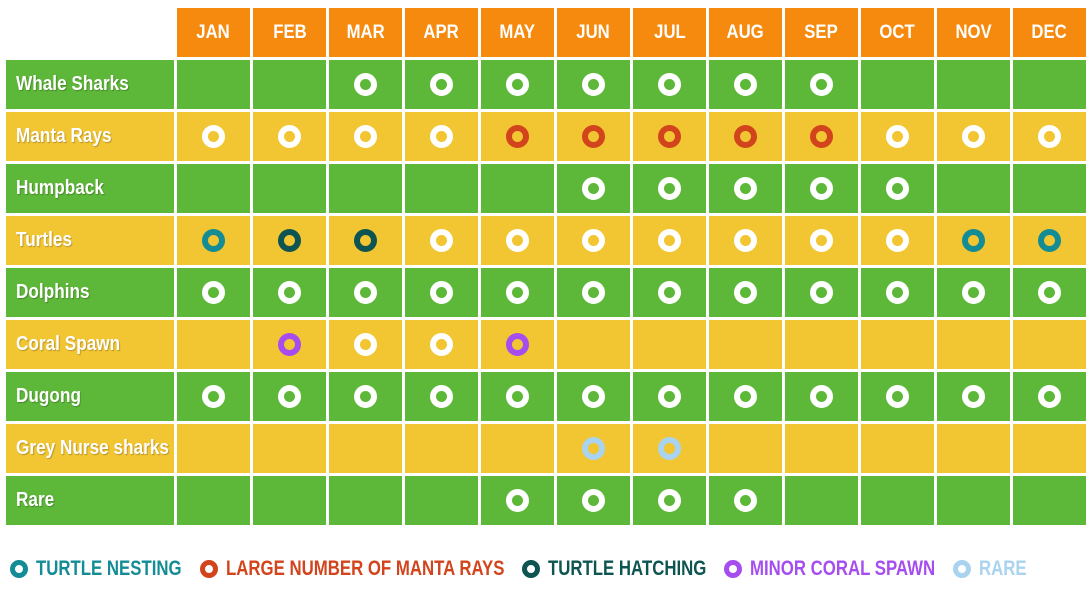 This screenshot has height=600, width=1086. What do you see at coordinates (60, 188) in the screenshot?
I see `row-label-text: Humpback` at bounding box center [60, 188].